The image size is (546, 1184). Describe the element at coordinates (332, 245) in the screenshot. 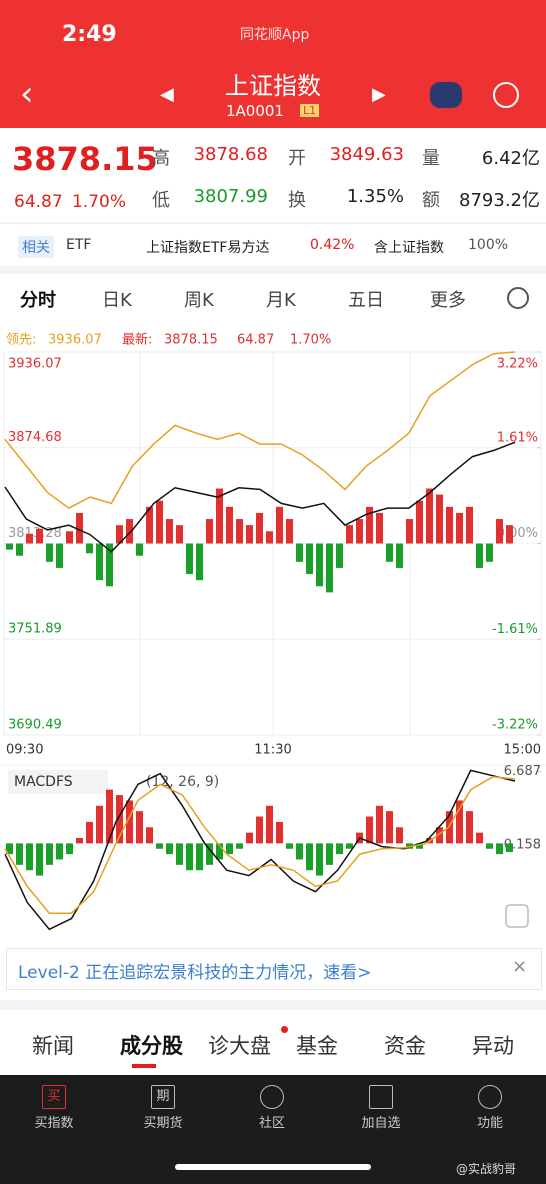

I see `related-pct: 0.42%` at that location.